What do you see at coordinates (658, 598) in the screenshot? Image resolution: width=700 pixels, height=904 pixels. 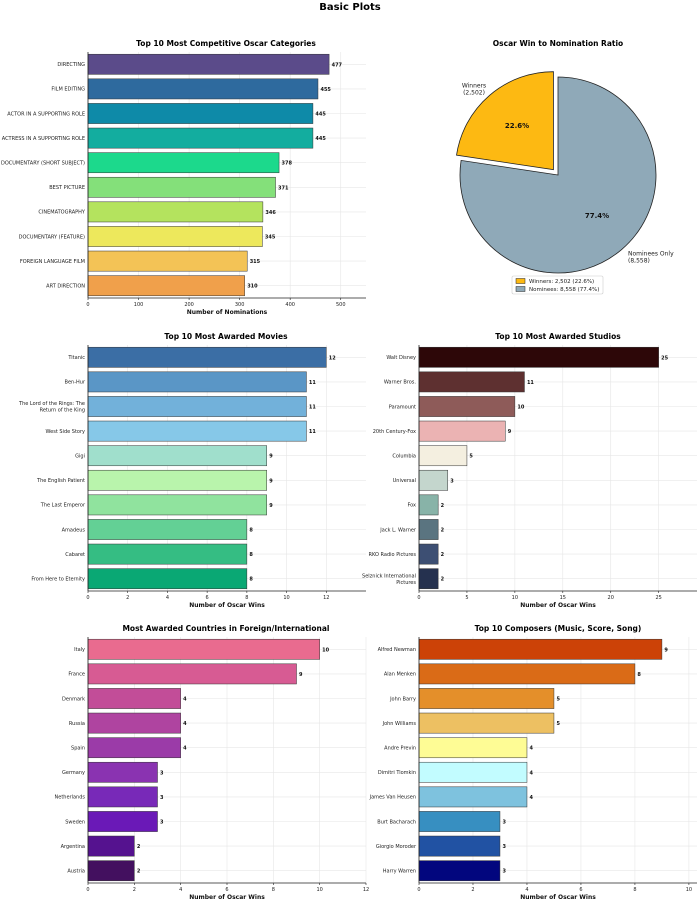 I see `x-tick-label: 25` at bounding box center [658, 598].